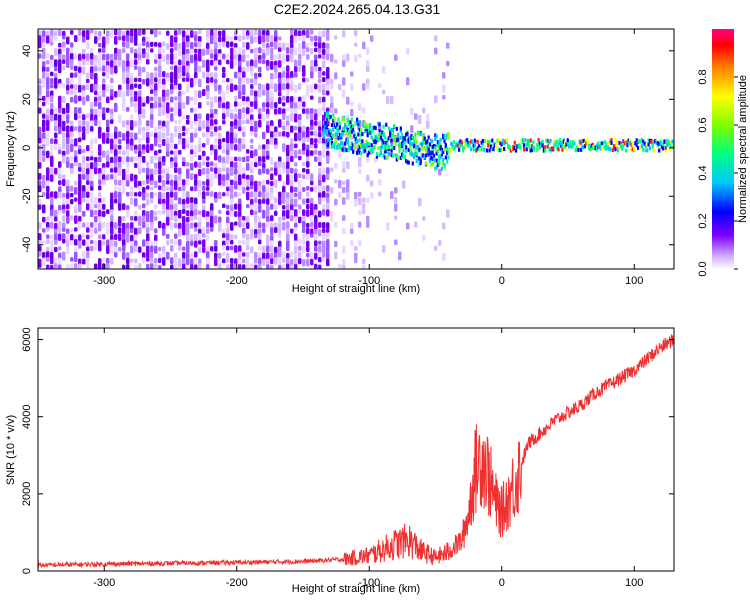  Describe the element at coordinates (634, 281) in the screenshot. I see `spectrogram-x-tick-label: 100` at that location.